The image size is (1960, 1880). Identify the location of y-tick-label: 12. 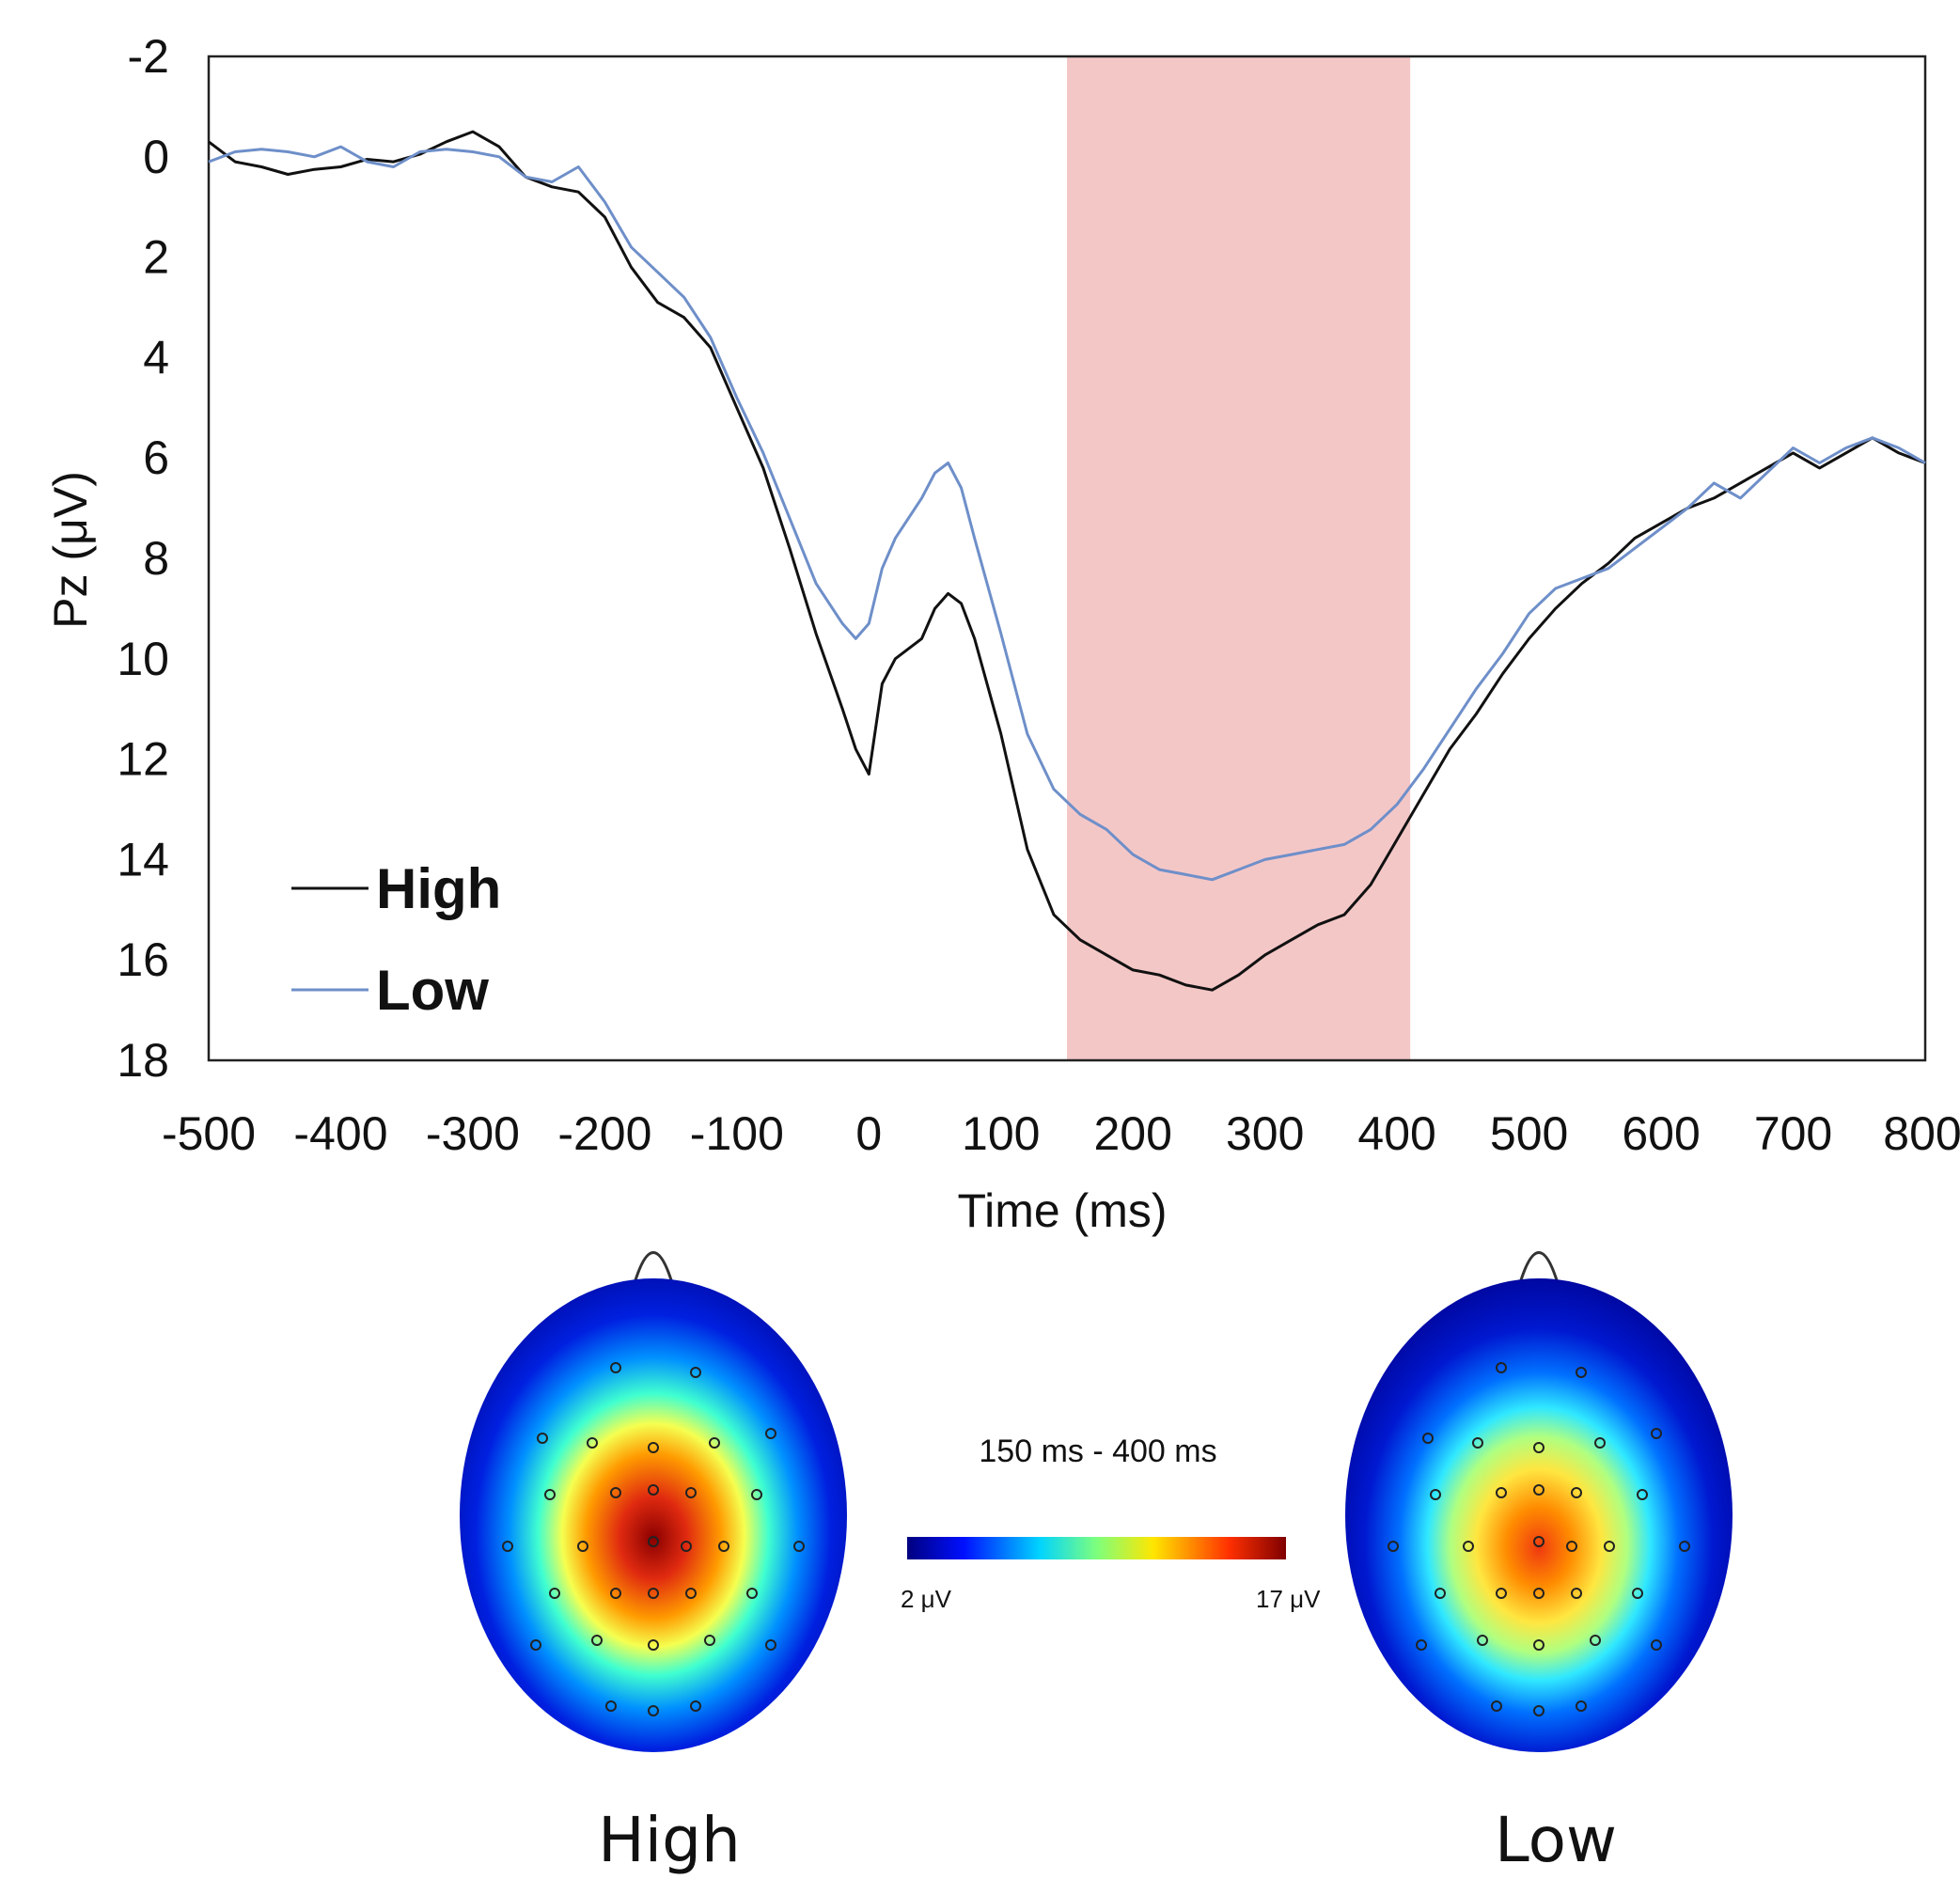
(143, 759).